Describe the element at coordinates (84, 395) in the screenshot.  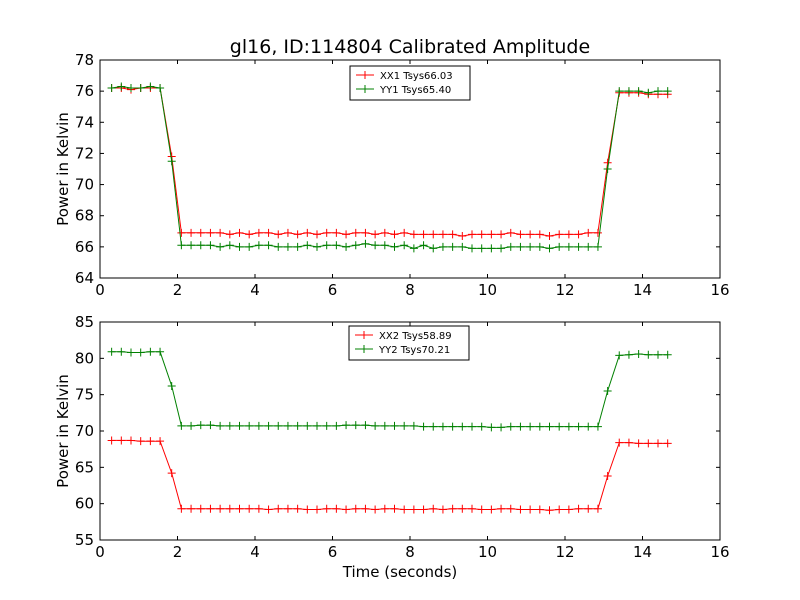
I see `y-tick-label: 75` at that location.